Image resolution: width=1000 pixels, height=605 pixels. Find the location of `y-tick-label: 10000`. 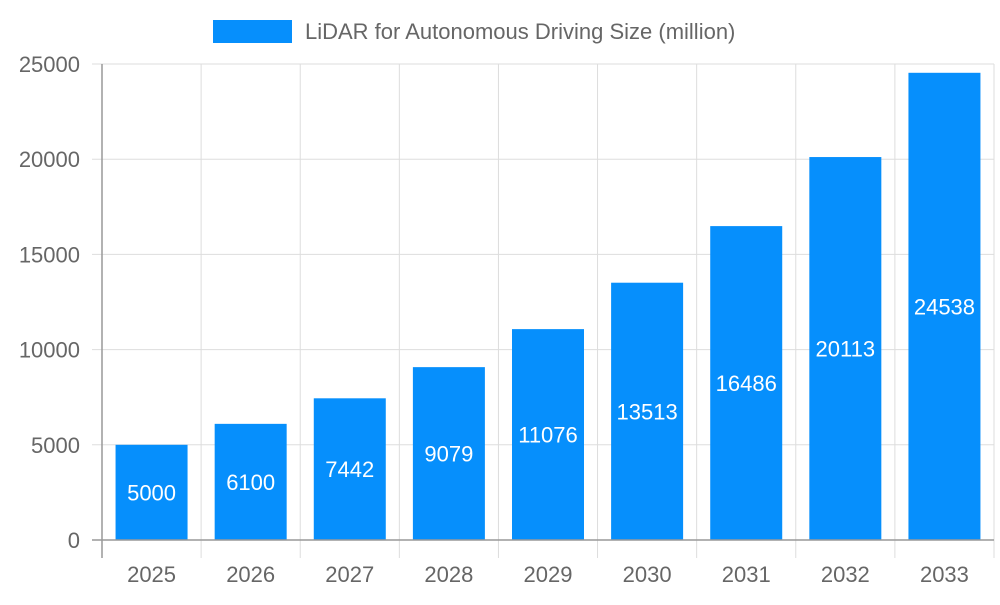

y-tick-label: 10000 is located at coordinates (49, 350).